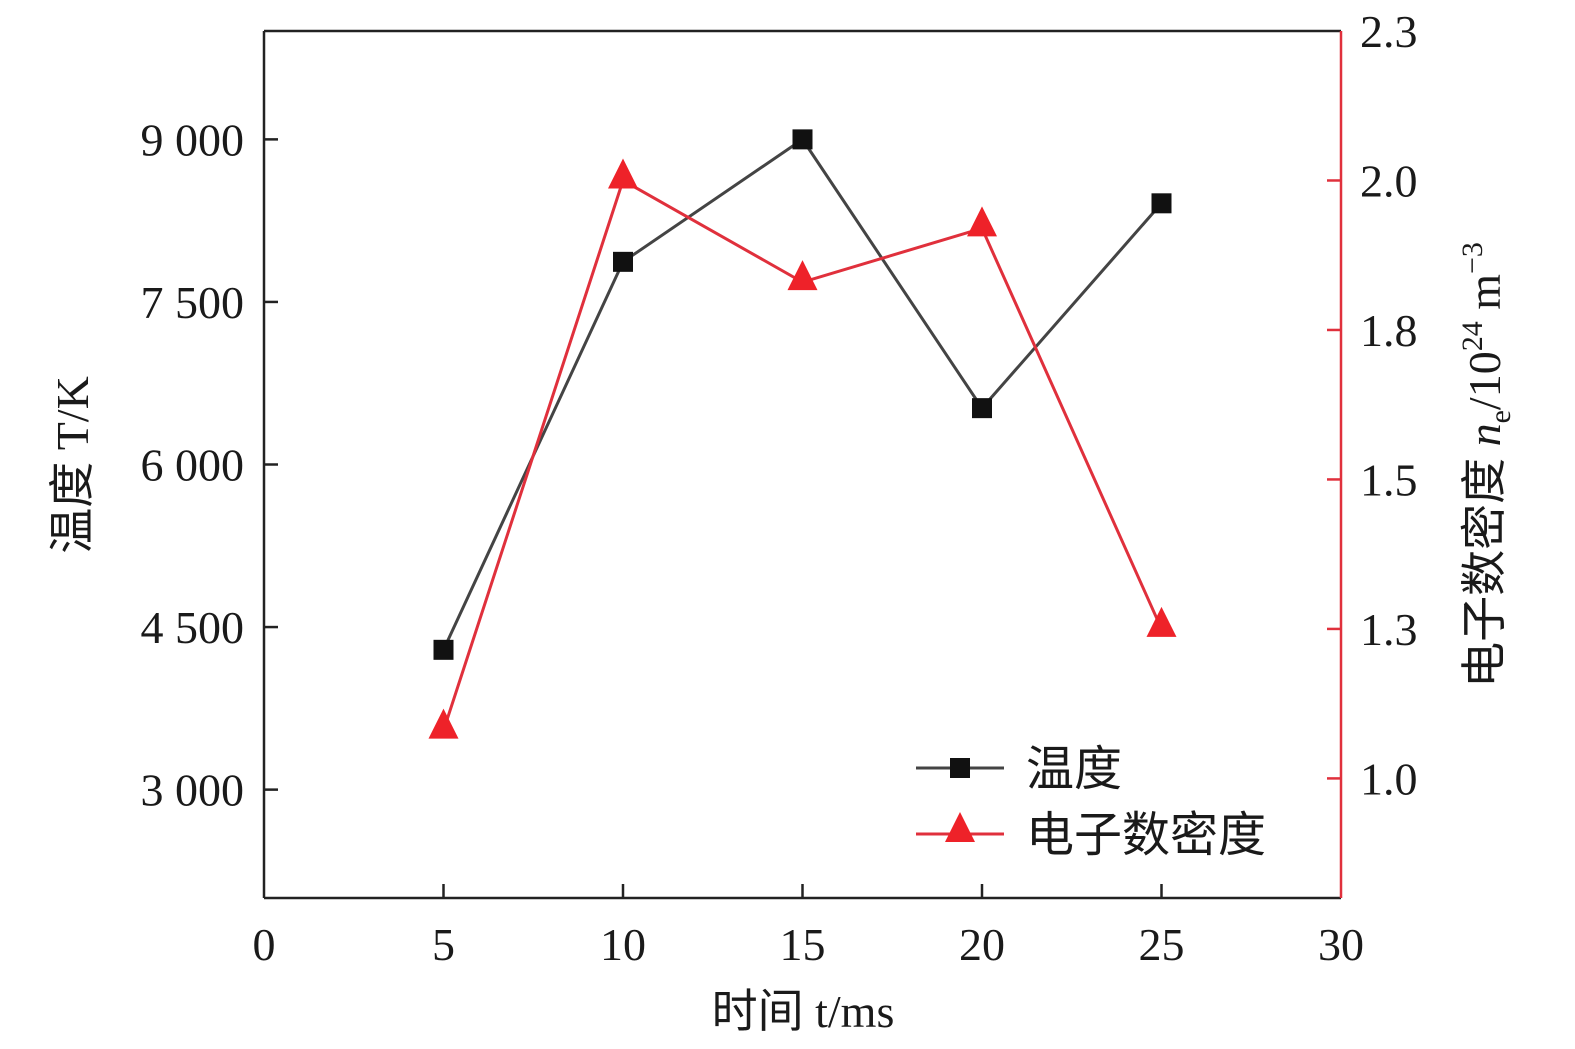  Describe the element at coordinates (1389, 31) in the screenshot. I see `y-right-tick-label: 2.3` at that location.